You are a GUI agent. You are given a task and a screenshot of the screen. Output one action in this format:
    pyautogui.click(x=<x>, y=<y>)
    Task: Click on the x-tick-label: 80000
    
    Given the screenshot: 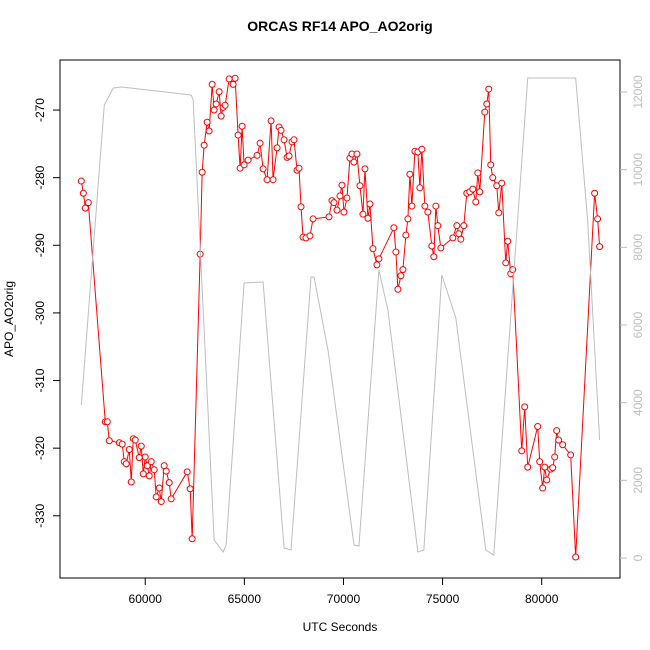 What is the action you would take?
    pyautogui.click(x=542, y=599)
    